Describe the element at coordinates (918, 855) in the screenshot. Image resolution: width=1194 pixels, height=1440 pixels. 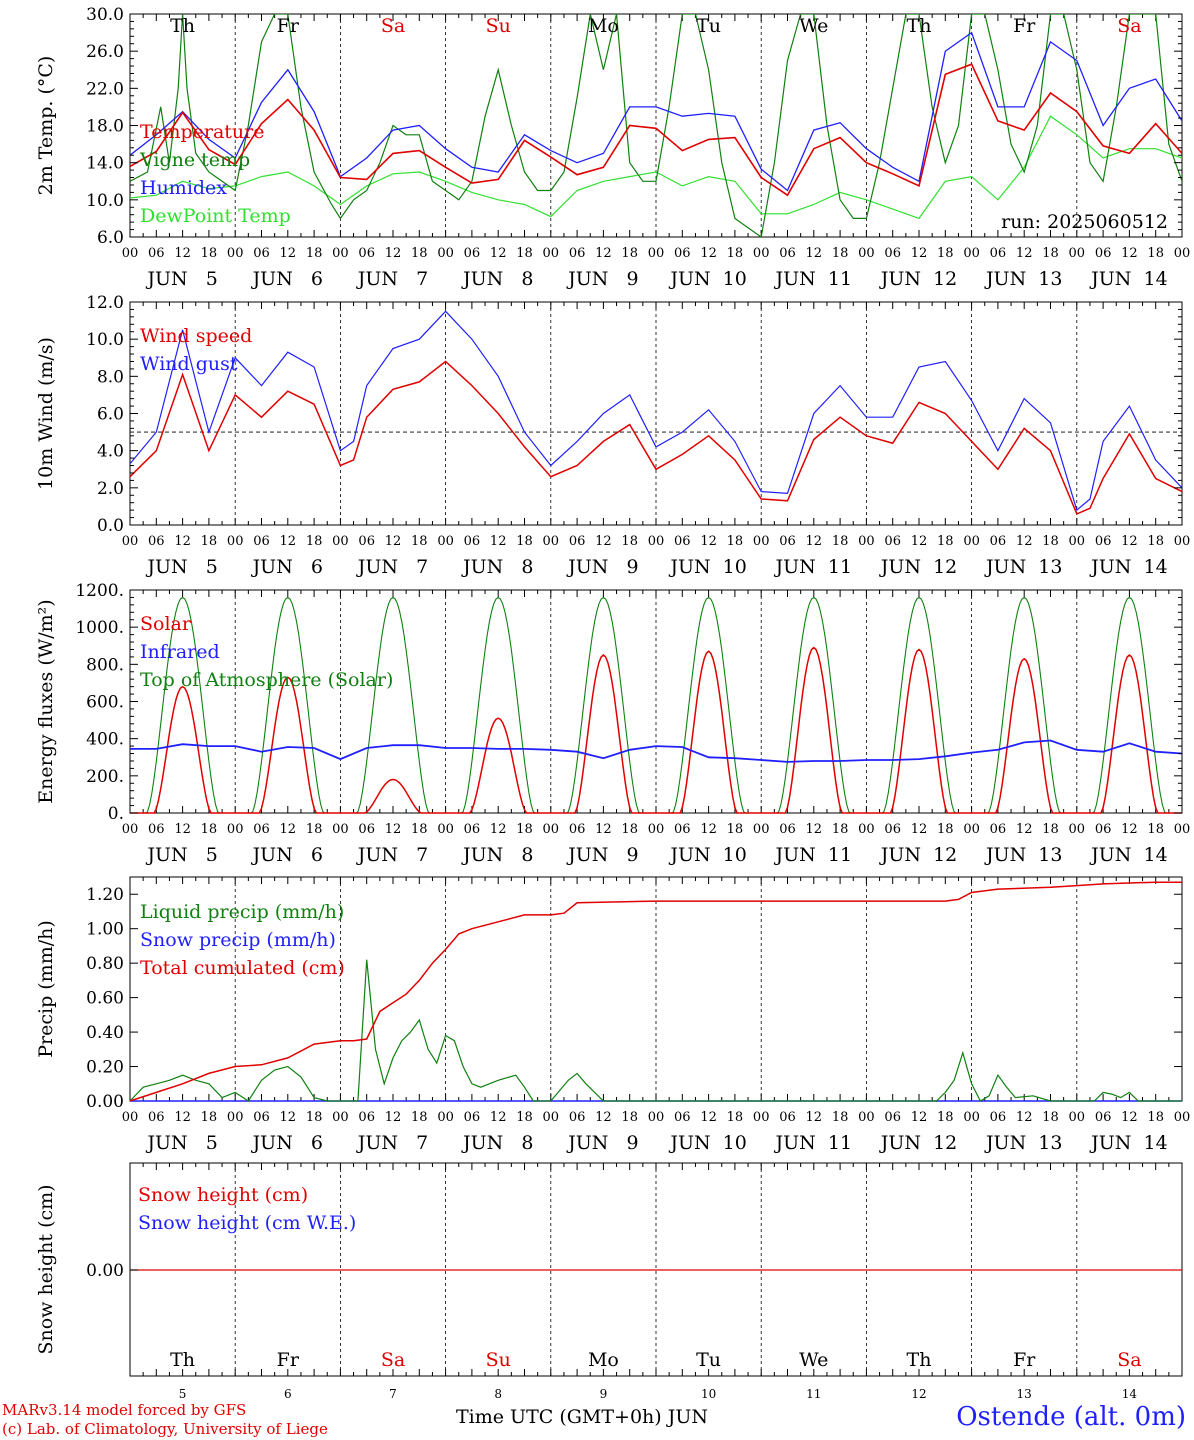
I see `date-label: JUN 12` at that location.